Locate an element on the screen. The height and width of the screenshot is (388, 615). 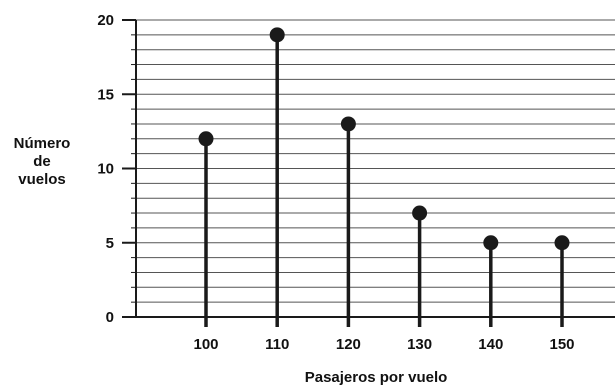
y-axis-title: Número de vuelos is located at coordinates (42, 161).